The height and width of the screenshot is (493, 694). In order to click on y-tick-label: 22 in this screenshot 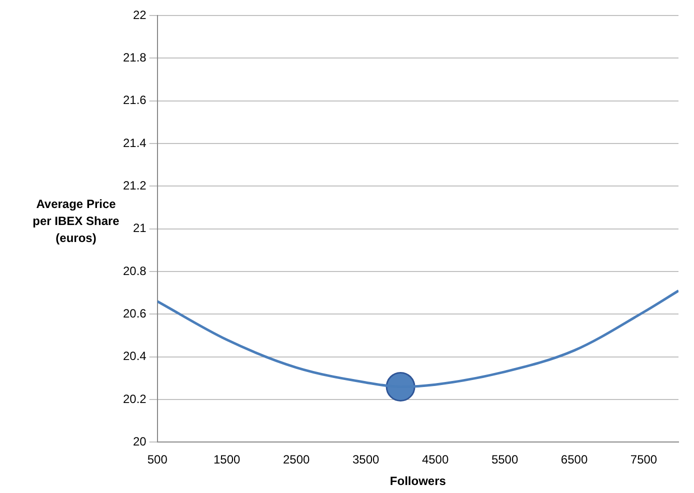, I will do `click(139, 15)`.